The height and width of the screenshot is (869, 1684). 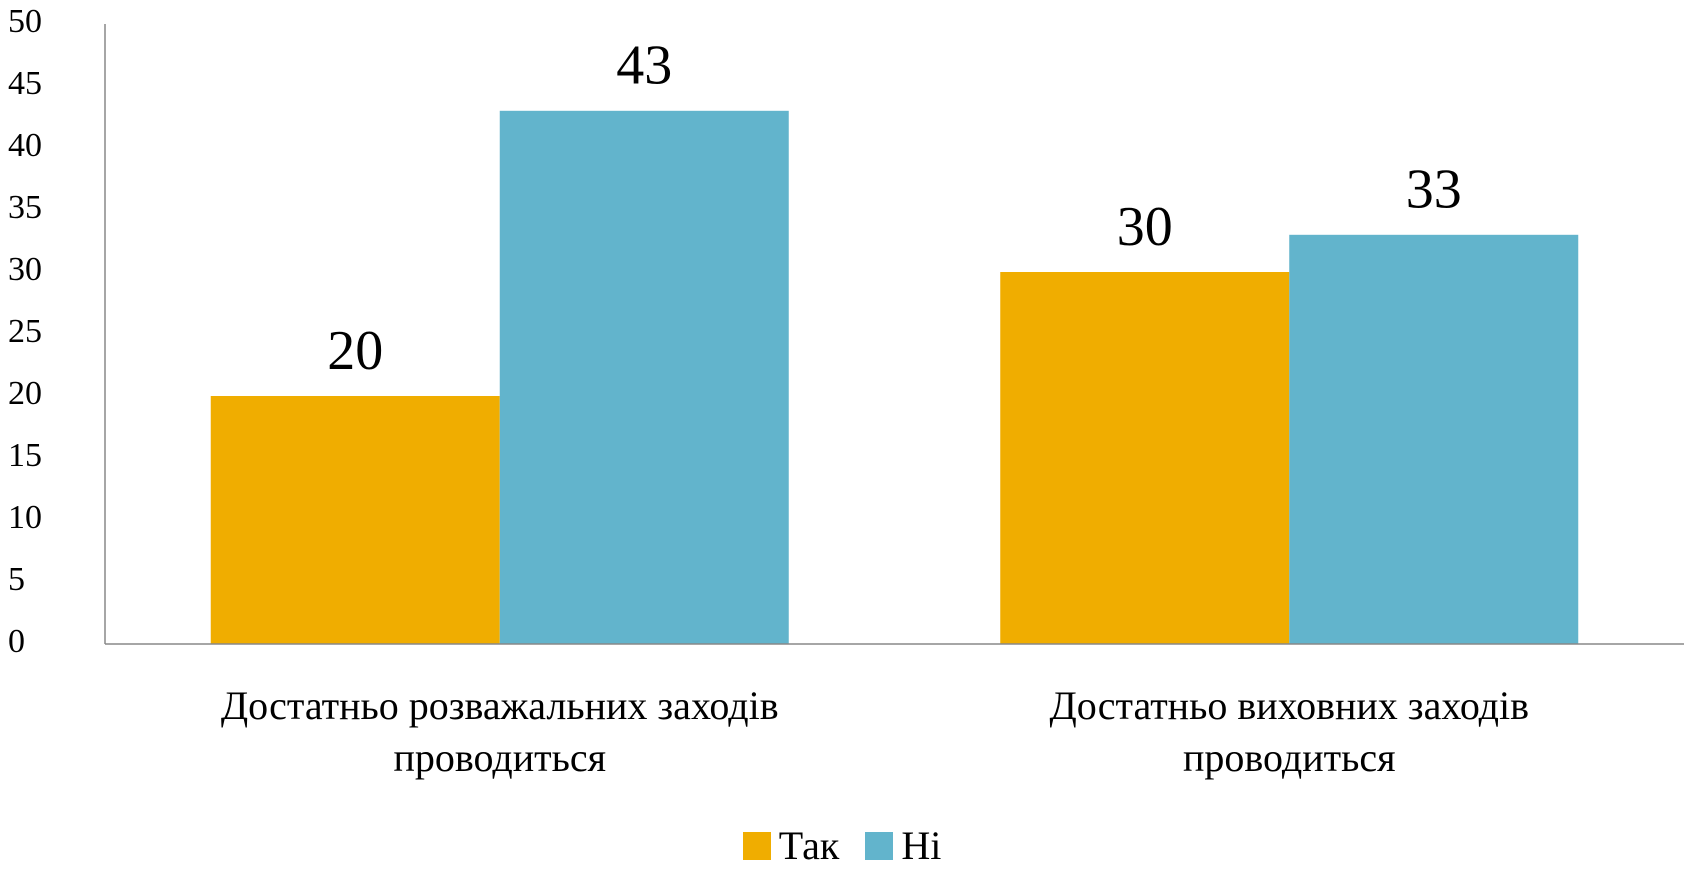 What do you see at coordinates (644, 66) in the screenshot?
I see `data-label: 43` at bounding box center [644, 66].